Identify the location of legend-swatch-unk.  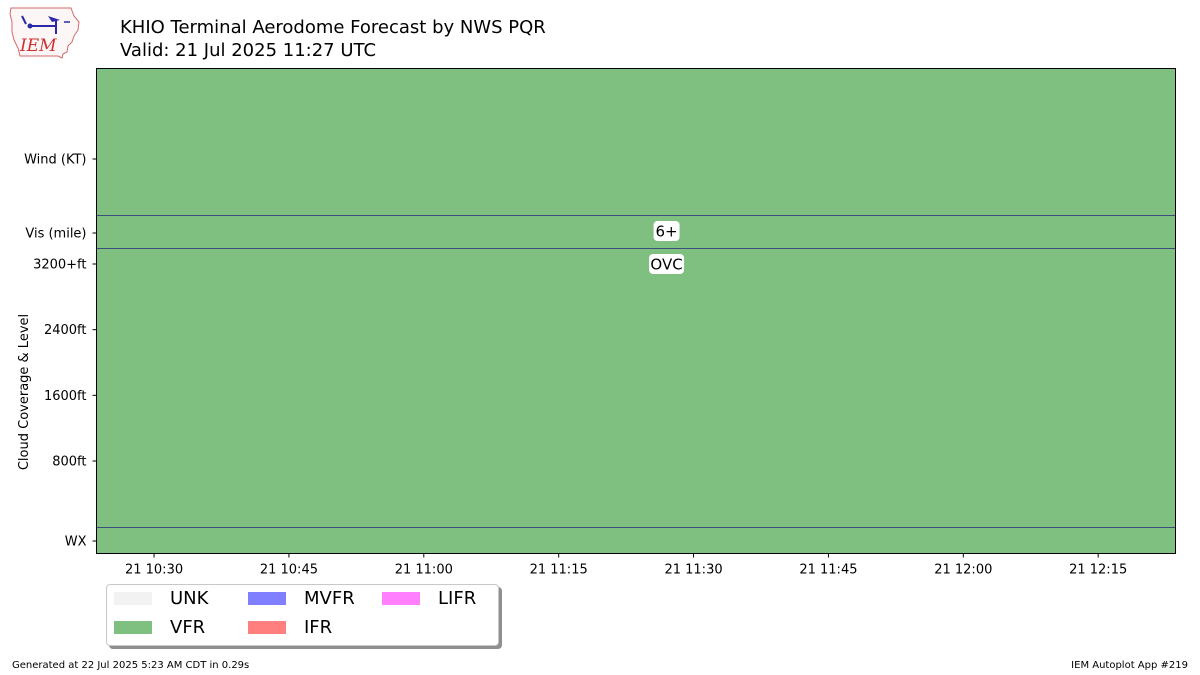
(133, 598).